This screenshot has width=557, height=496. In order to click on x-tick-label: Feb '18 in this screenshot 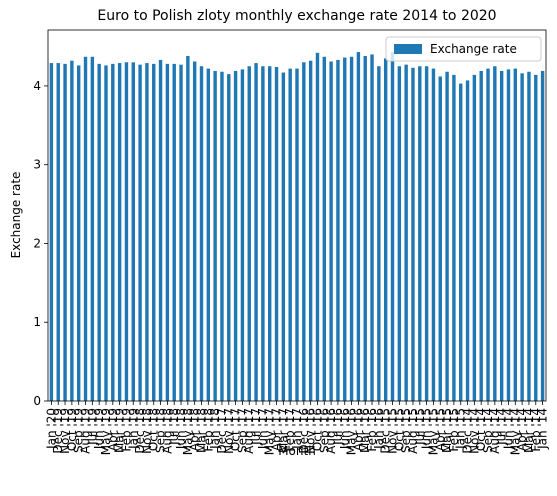, I will do `click(208, 430)`.